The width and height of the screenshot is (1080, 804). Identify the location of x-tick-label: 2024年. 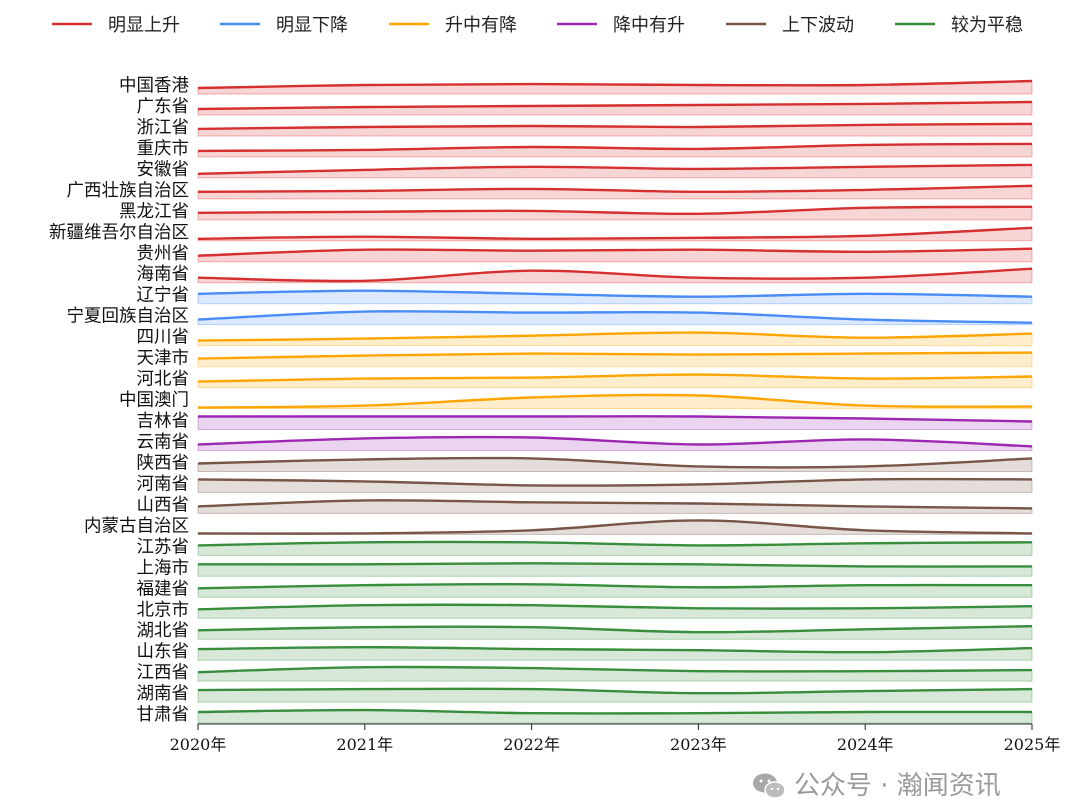
(865, 744).